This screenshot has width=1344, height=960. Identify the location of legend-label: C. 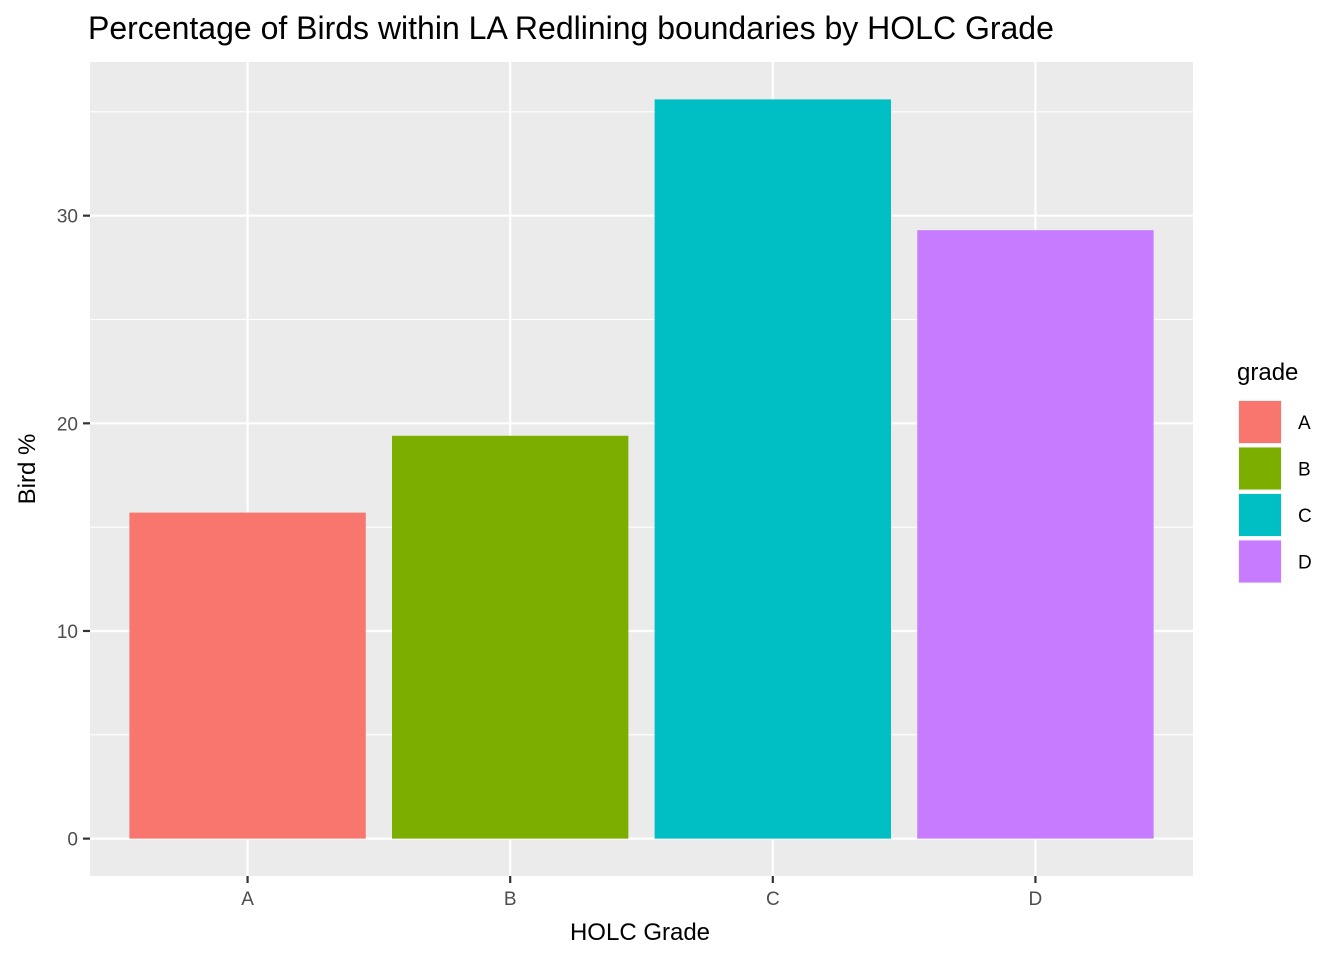
(1305, 516).